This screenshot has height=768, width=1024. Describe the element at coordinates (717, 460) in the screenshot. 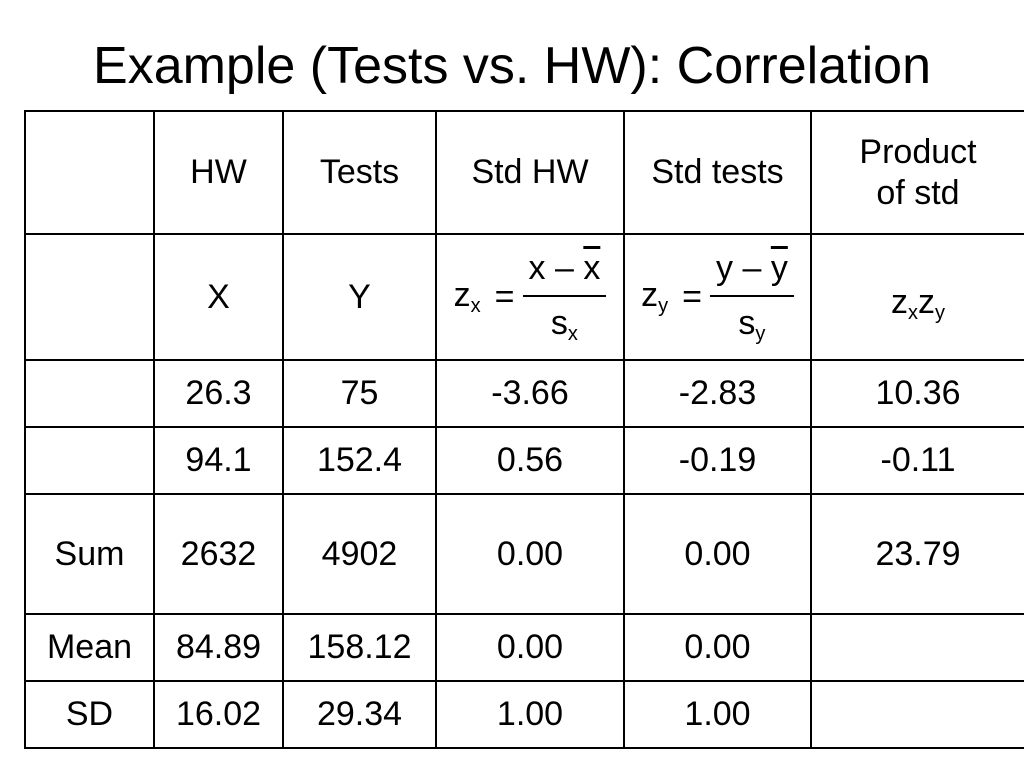

I see `cell-std-tests: -0.19` at that location.